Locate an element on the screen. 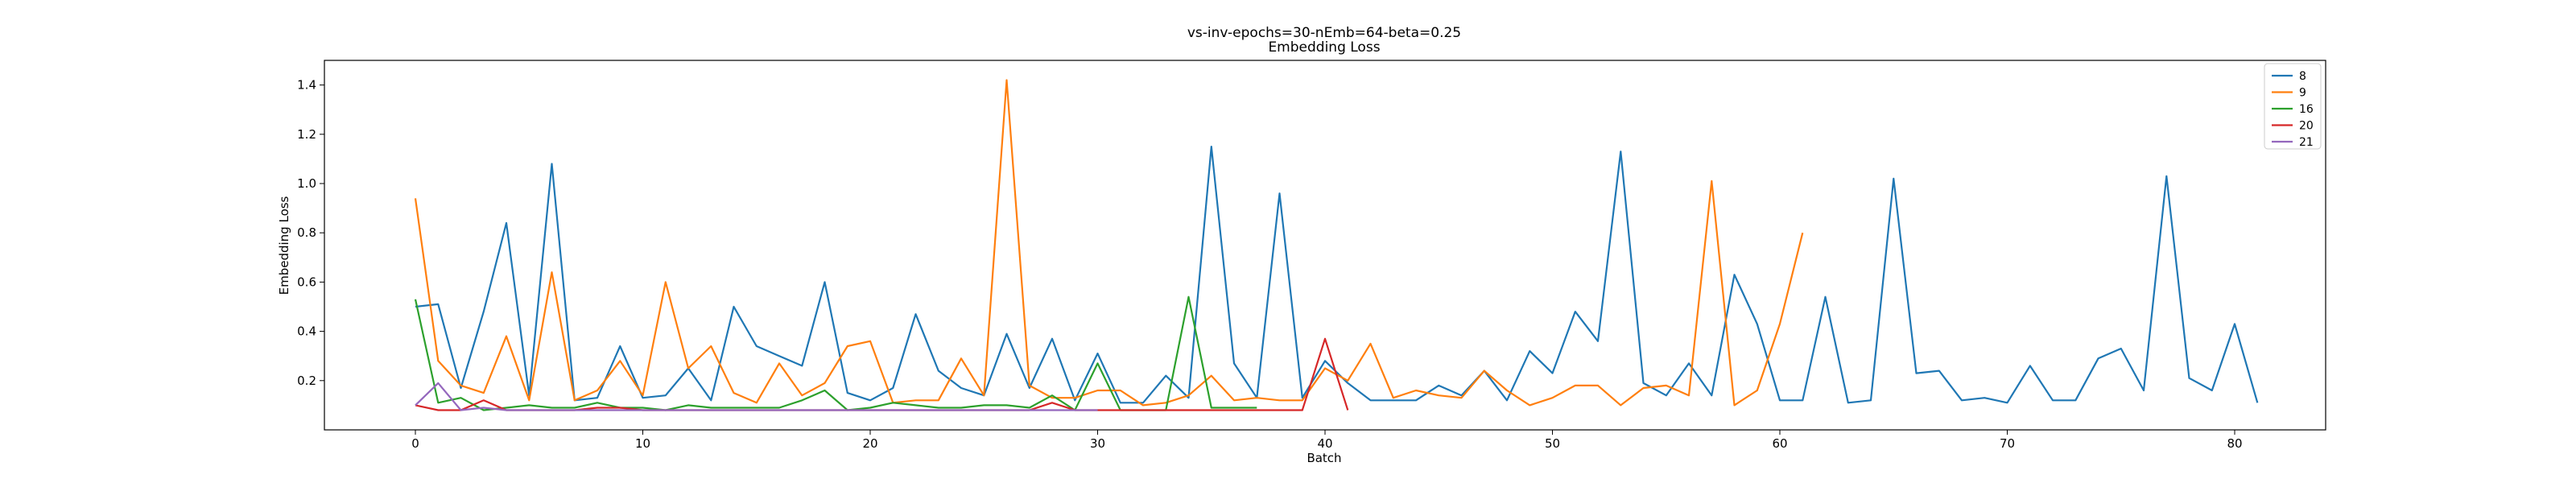 The image size is (2576, 483). x-tick-label: 60 is located at coordinates (1779, 443).